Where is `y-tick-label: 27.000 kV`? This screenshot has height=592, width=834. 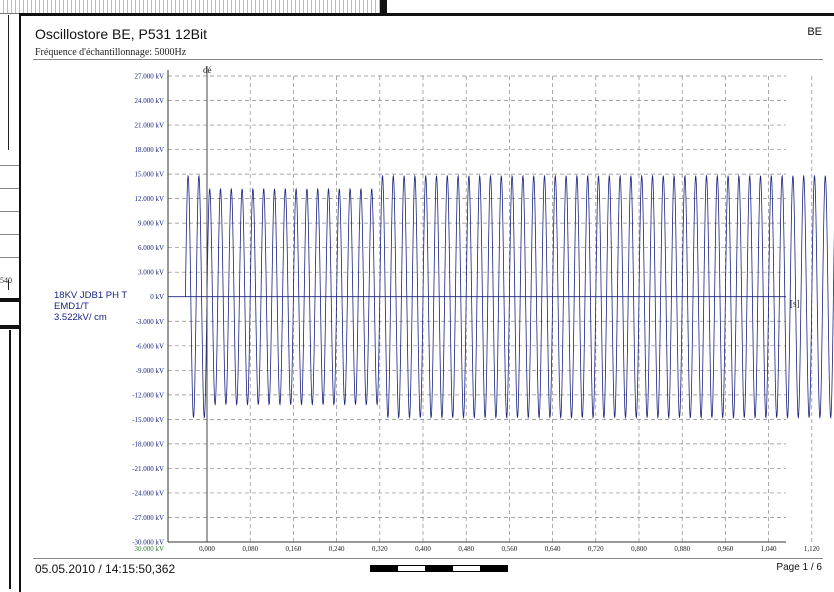 y-tick-label: 27.000 kV is located at coordinates (149, 77).